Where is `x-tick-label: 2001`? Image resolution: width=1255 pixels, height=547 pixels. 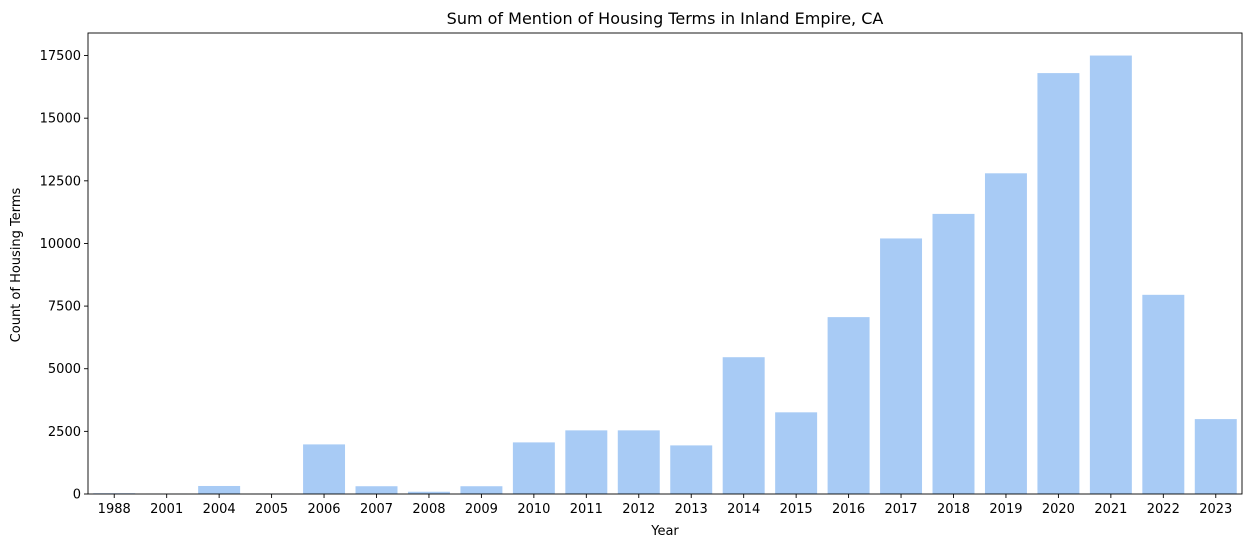
x-tick-label: 2001 is located at coordinates (166, 509).